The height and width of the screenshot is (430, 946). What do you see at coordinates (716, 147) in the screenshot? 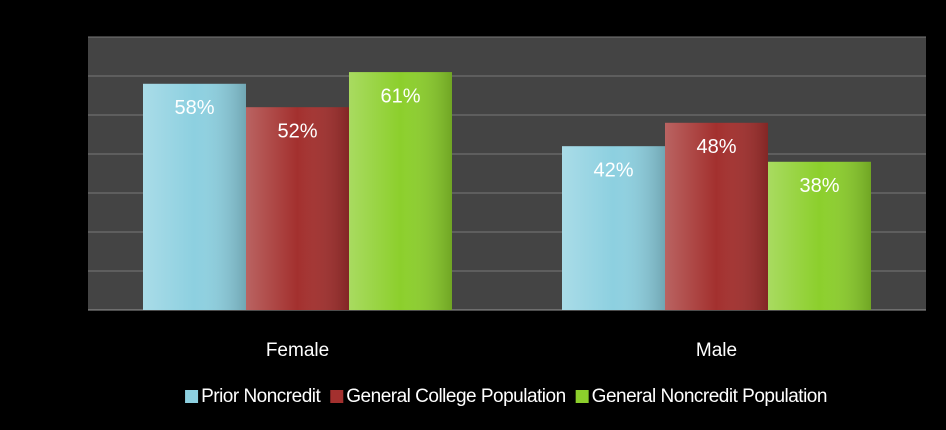
I see `value-label: 48%` at bounding box center [716, 147].